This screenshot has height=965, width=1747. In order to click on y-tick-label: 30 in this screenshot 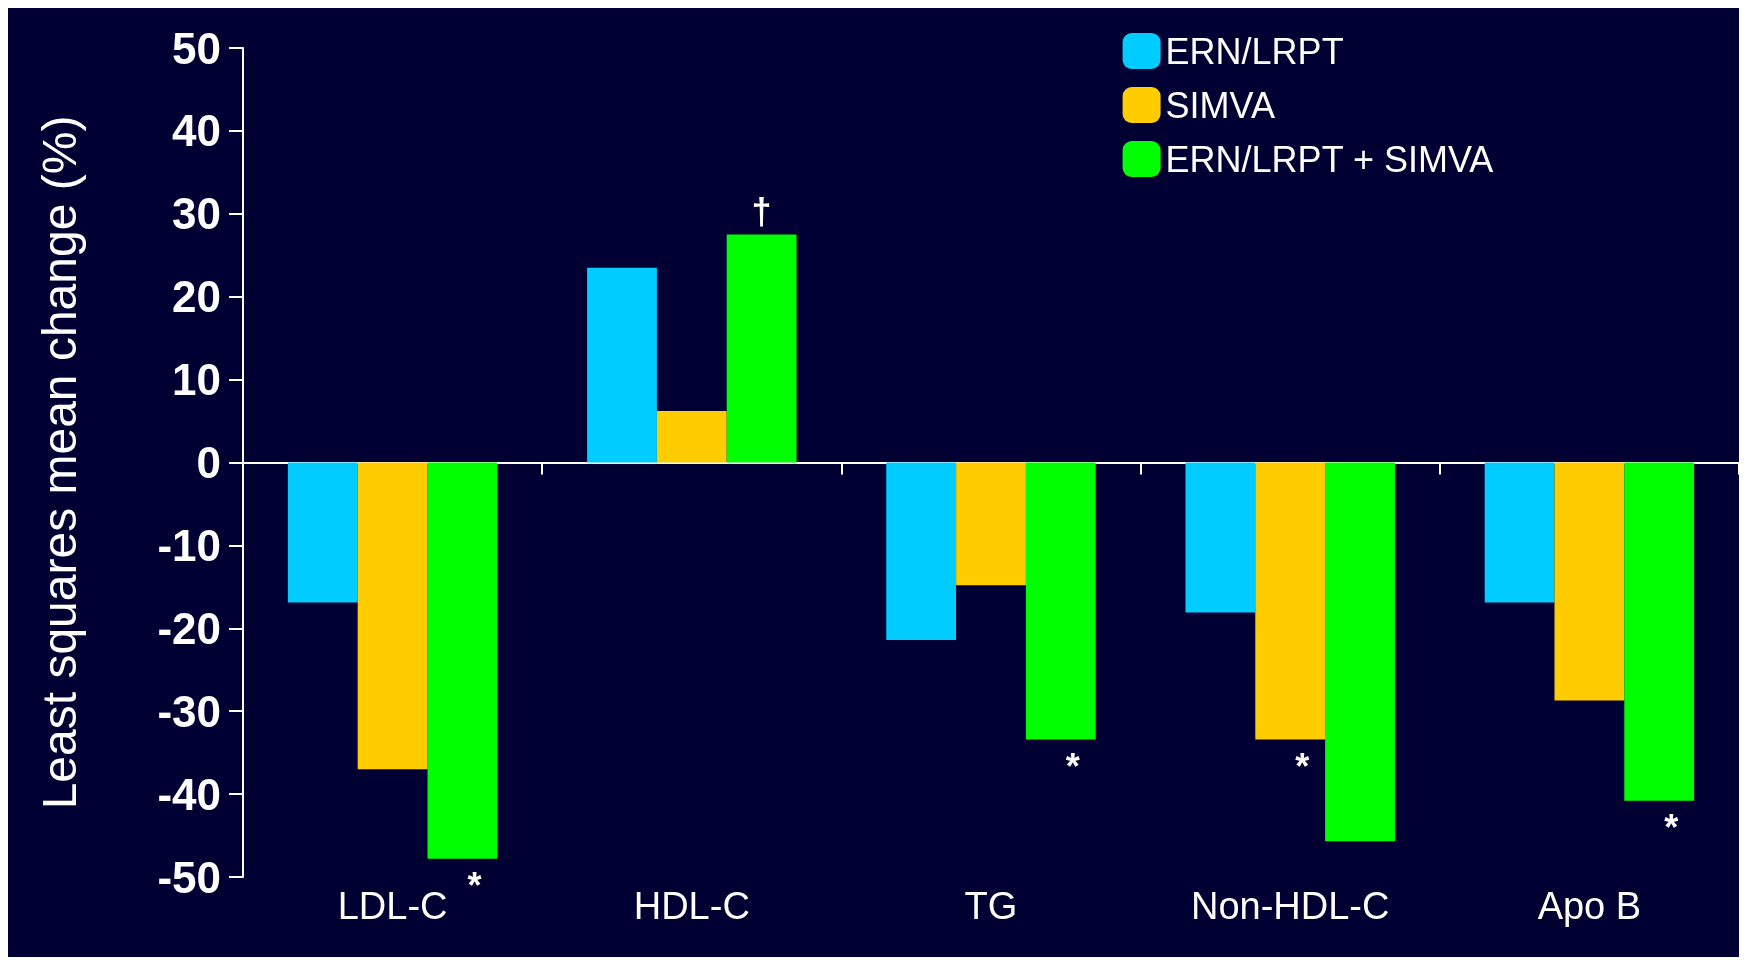, I will do `click(196, 214)`.